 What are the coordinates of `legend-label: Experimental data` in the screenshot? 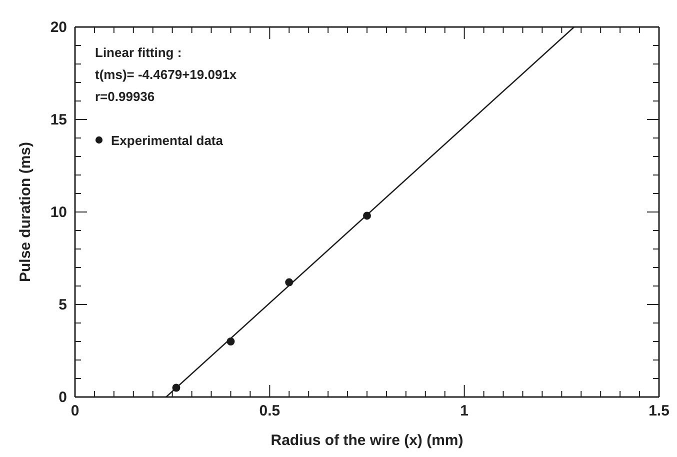 It's located at (167, 140).